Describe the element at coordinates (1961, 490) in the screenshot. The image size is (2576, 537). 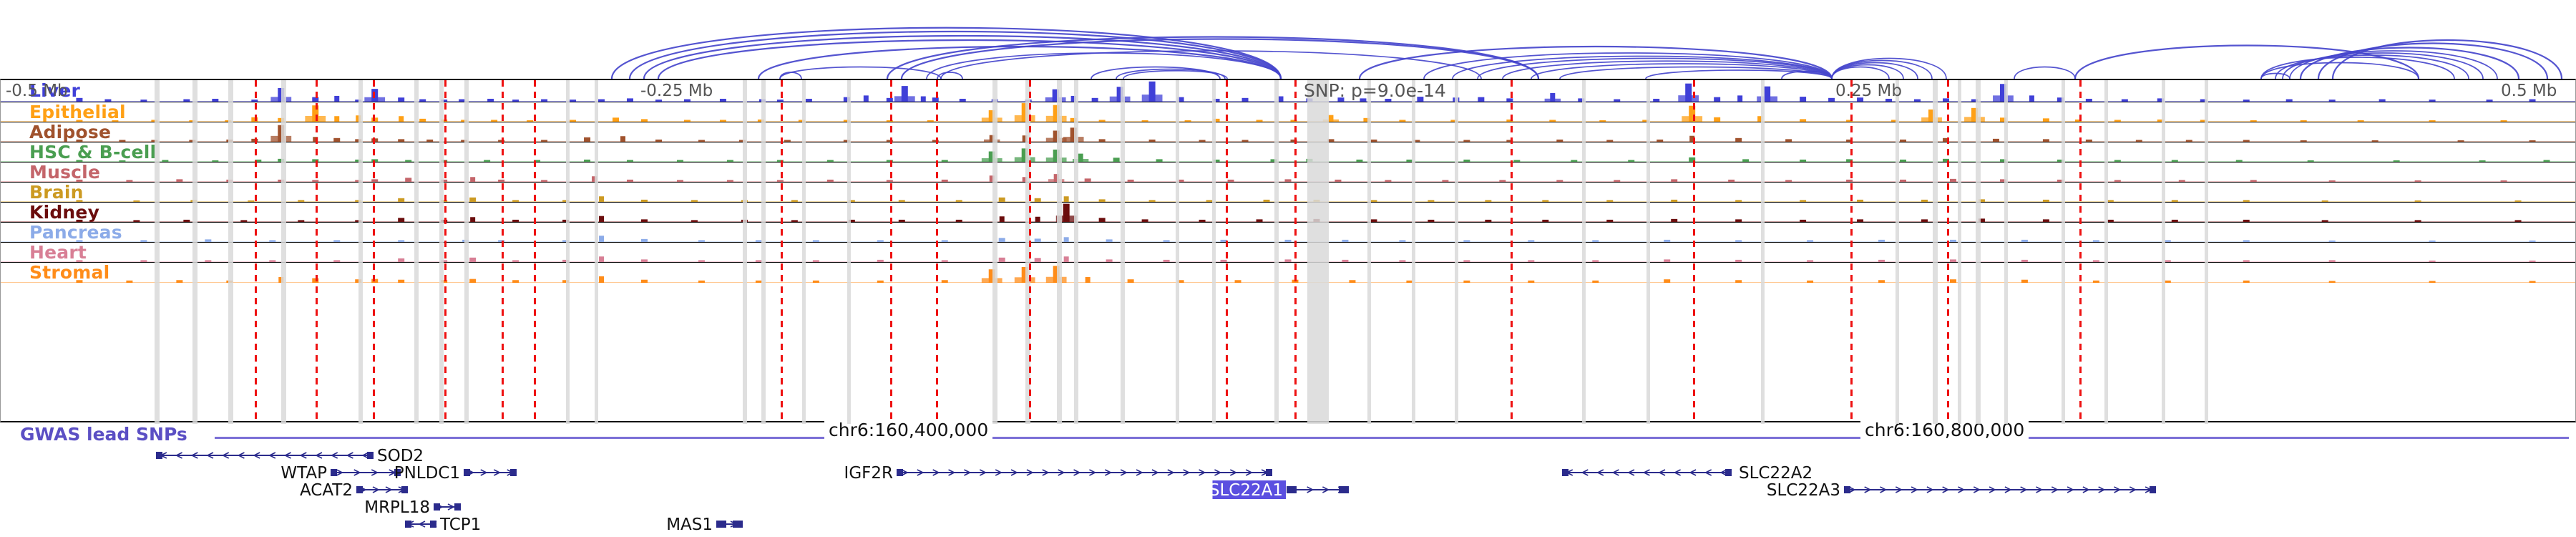
I see `gene-model-SLC22A3: SLC22A3` at that location.